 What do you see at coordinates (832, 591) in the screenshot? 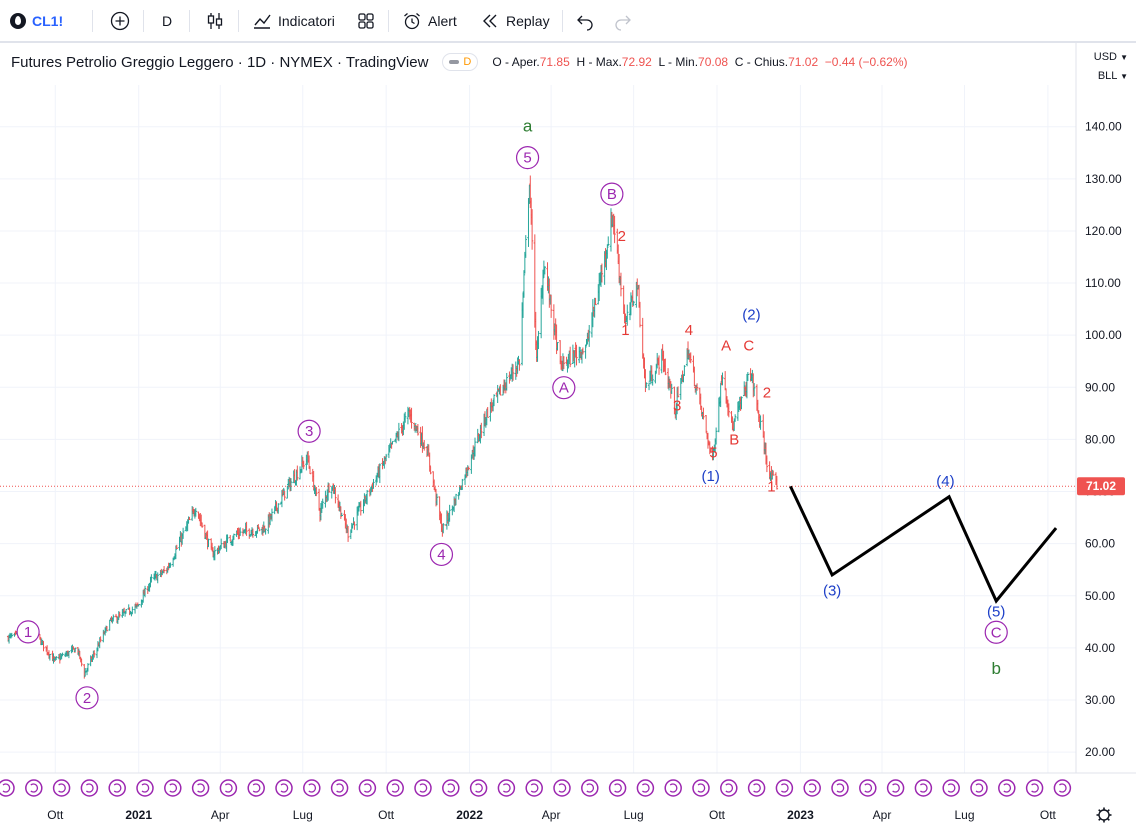
I see `wave-label: (3)` at bounding box center [832, 591].